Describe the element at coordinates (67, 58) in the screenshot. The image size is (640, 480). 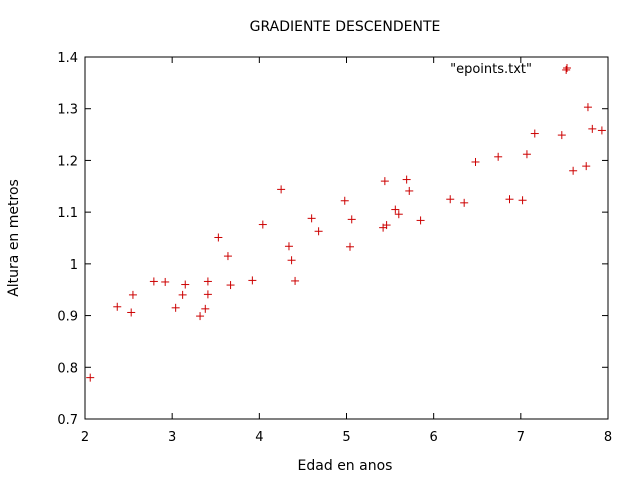
I see `y-tick-label: 1.4` at that location.